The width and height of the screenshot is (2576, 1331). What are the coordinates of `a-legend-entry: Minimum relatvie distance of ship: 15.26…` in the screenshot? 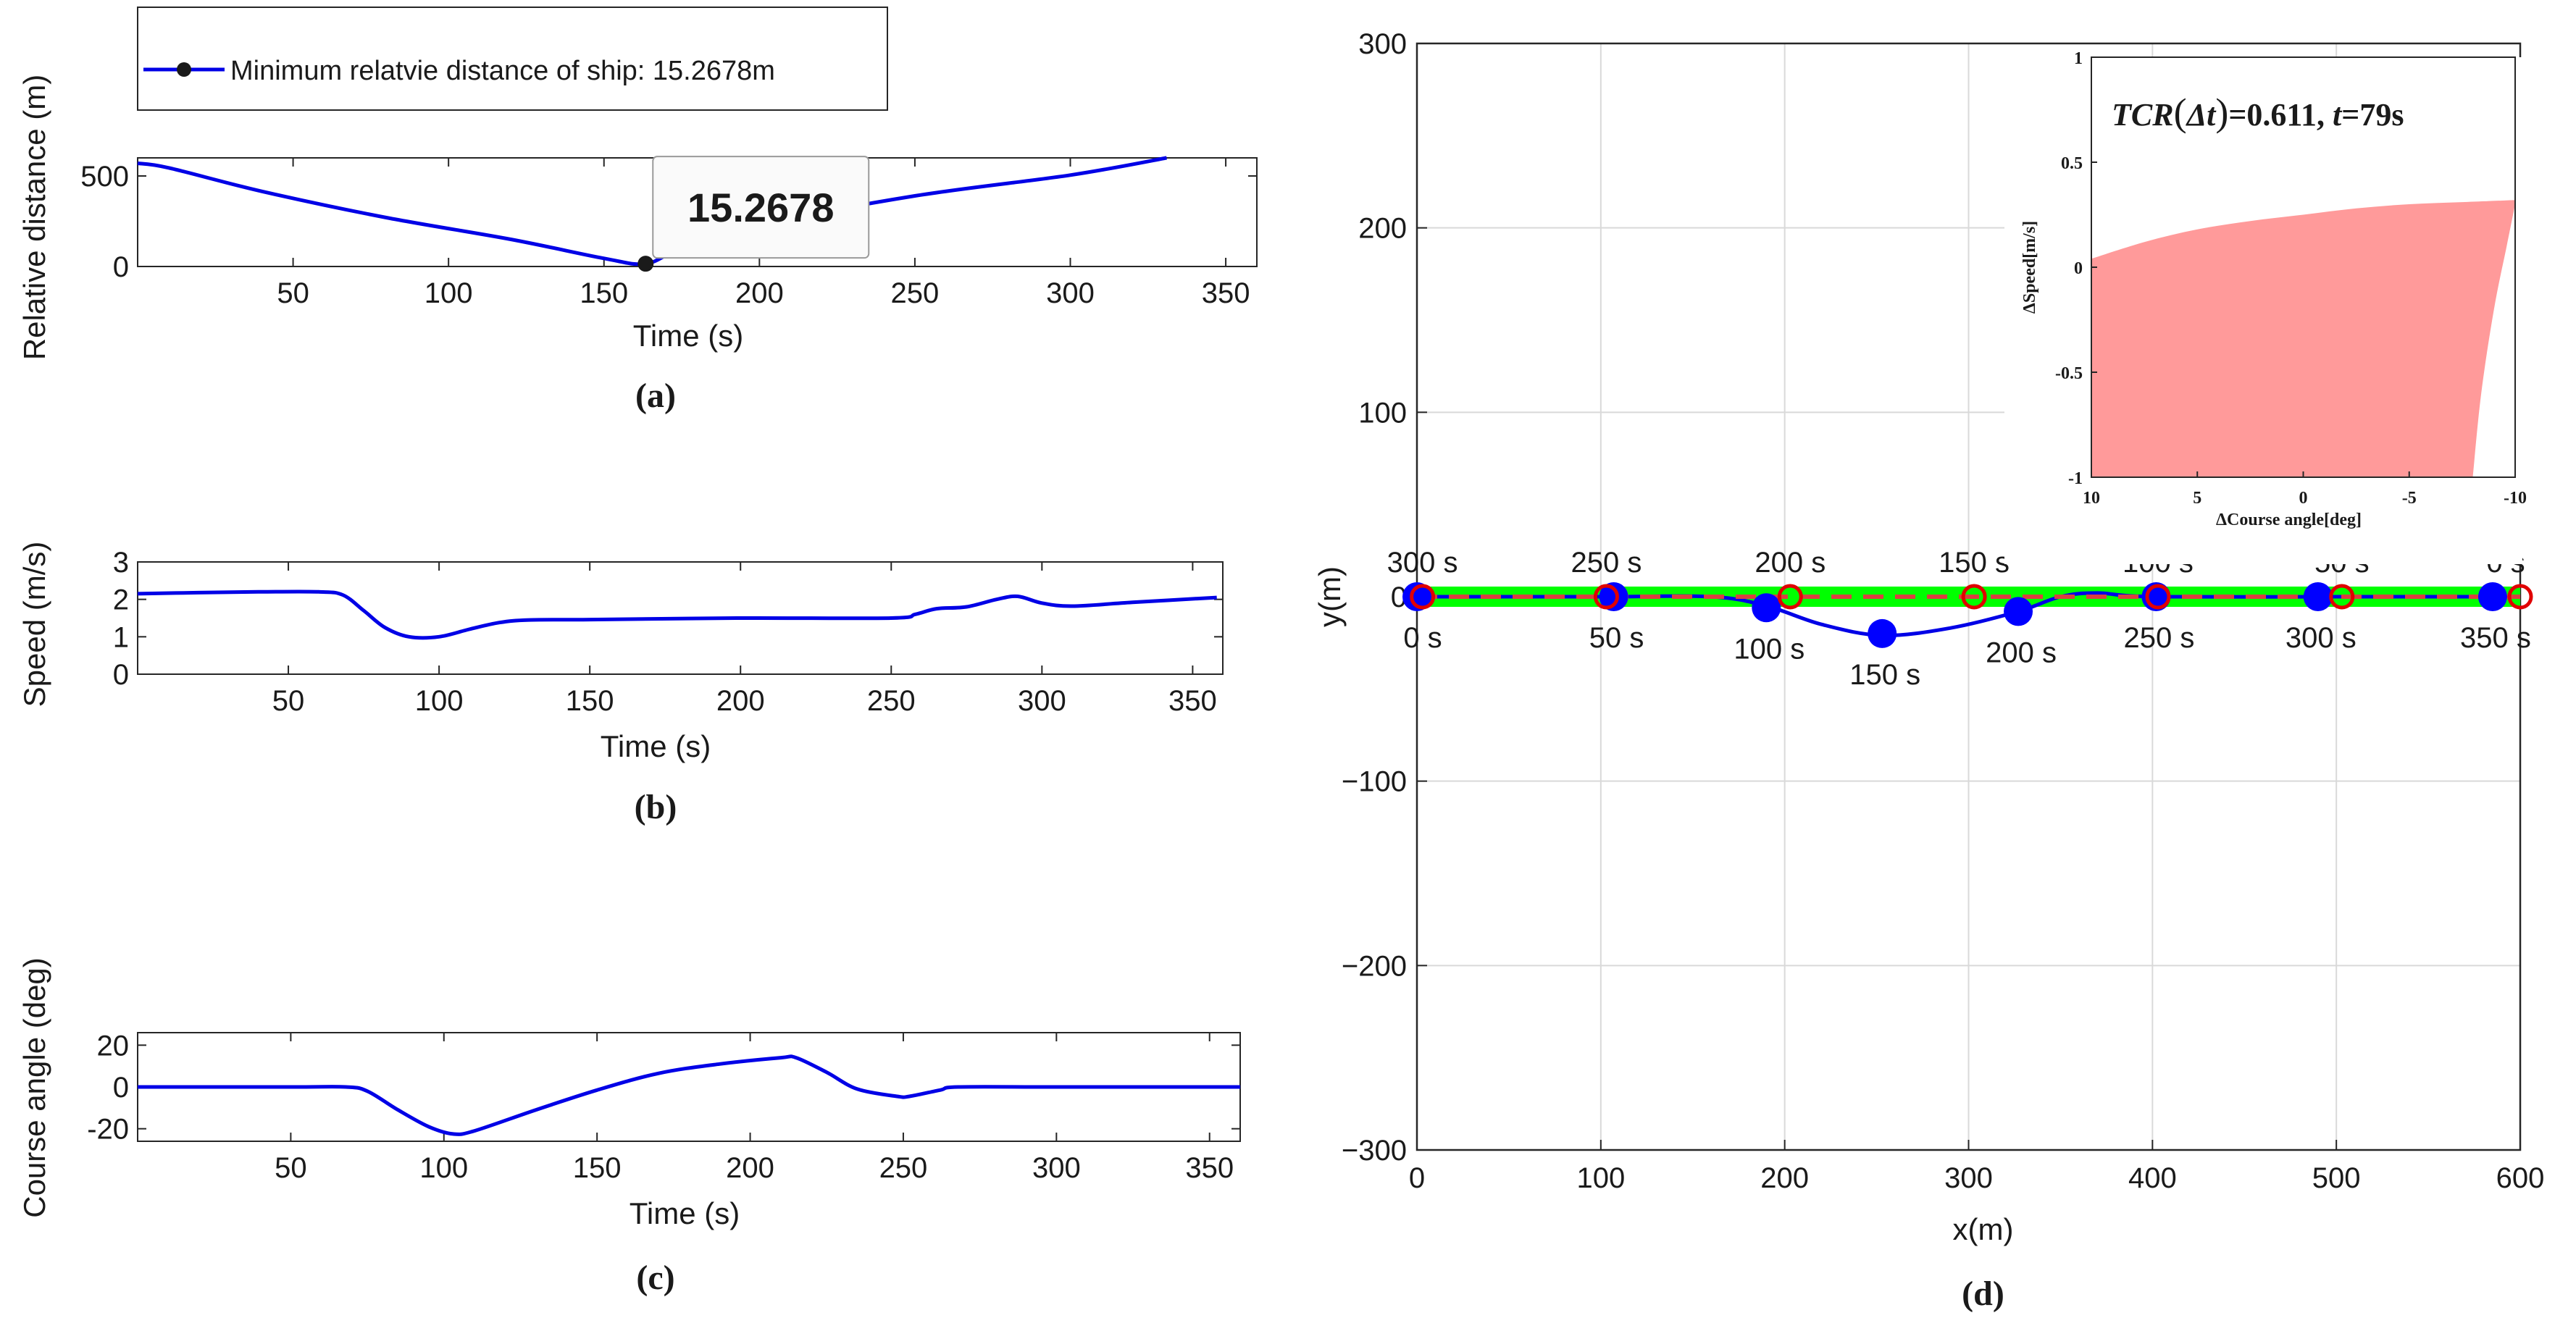 It's located at (502, 71).